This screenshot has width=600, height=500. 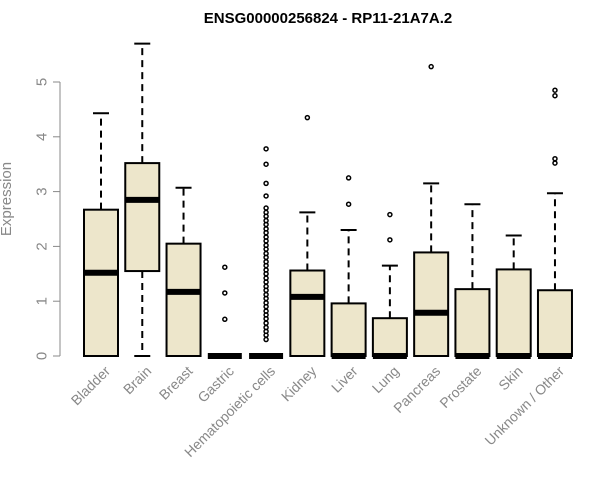 What do you see at coordinates (472, 281) in the screenshot?
I see `box-prostate` at bounding box center [472, 281].